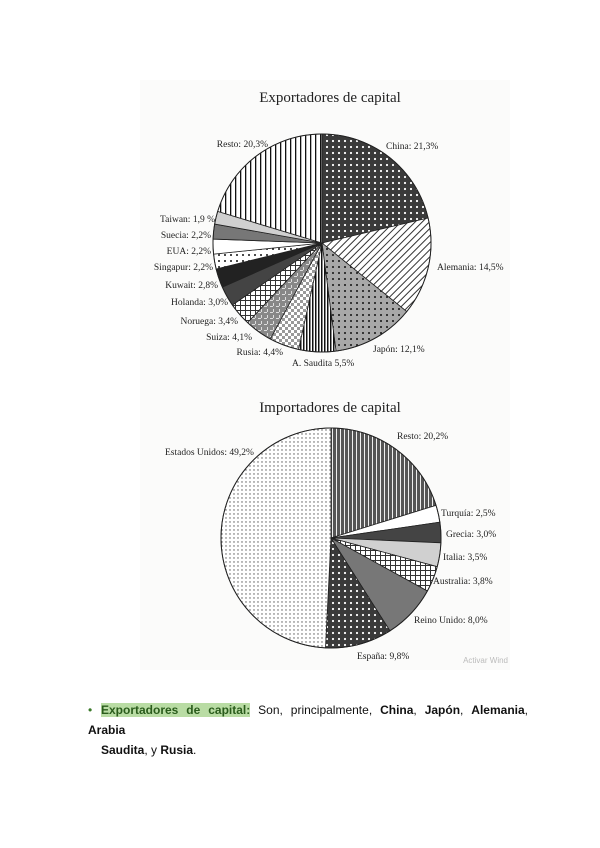  I want to click on slice-label: Japón: 12,1%, so click(399, 350).